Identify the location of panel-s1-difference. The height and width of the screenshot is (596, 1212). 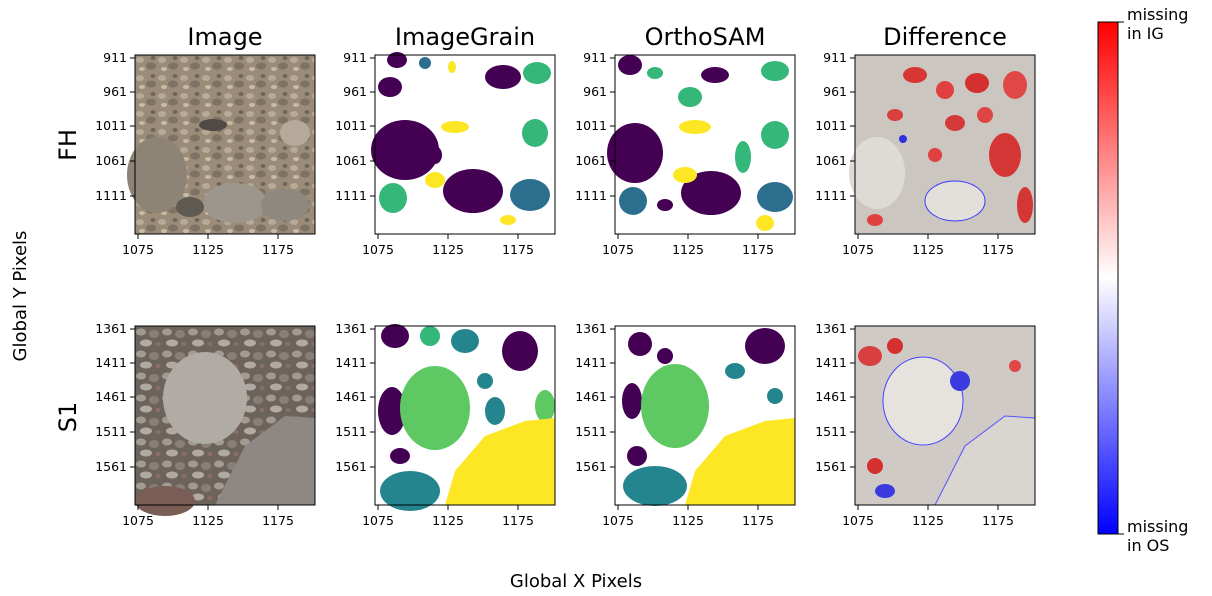
(945, 415).